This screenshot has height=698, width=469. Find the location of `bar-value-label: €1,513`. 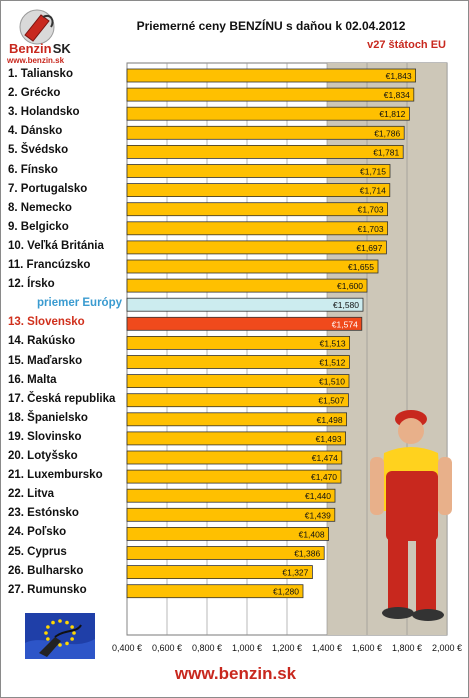

bar-value-label: €1,513 is located at coordinates (333, 343).